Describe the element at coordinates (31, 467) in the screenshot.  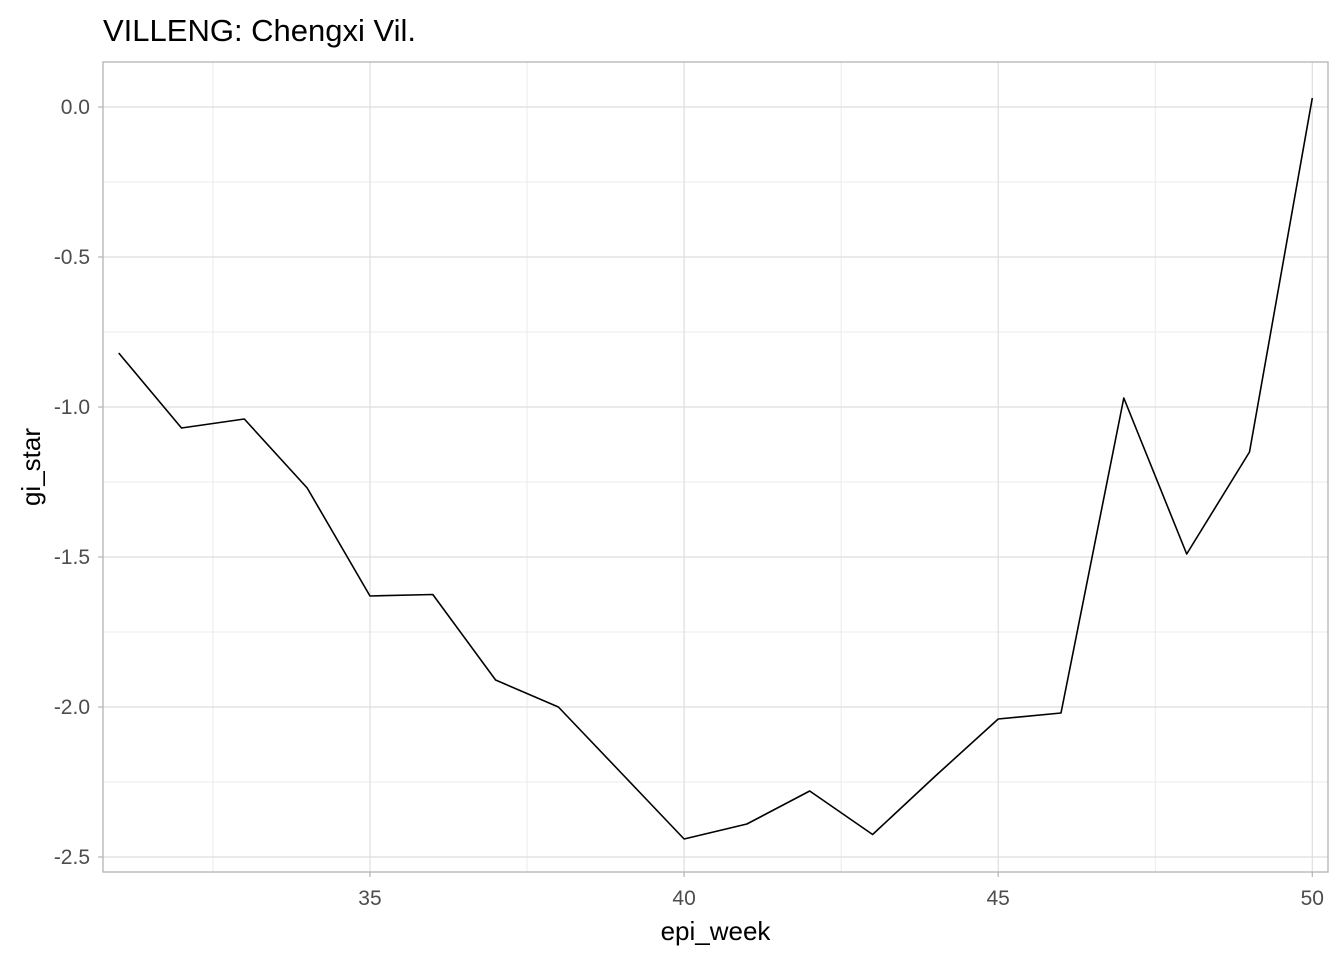
I see `y-axis-title: gi_star` at that location.